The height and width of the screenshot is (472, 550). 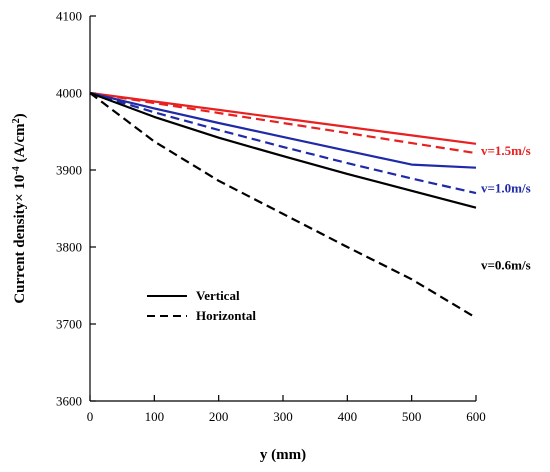 What do you see at coordinates (20, 115) in the screenshot?
I see `y-axis-title-close: )` at bounding box center [20, 115].